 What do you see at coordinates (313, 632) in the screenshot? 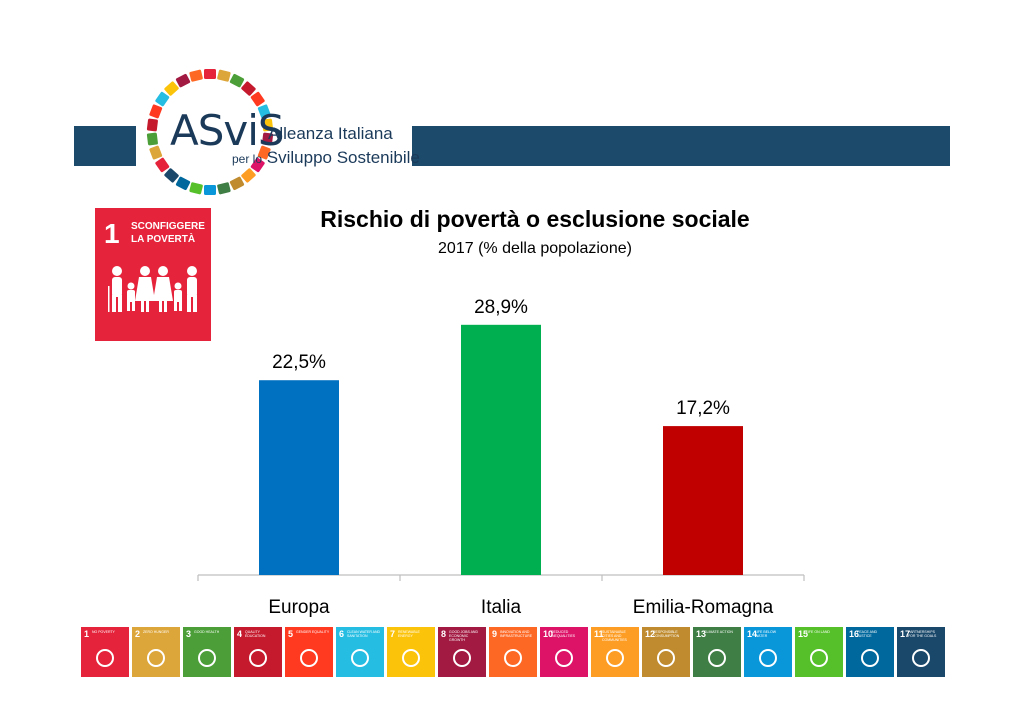
I see `sdg-caption: Gender equality` at bounding box center [313, 632].